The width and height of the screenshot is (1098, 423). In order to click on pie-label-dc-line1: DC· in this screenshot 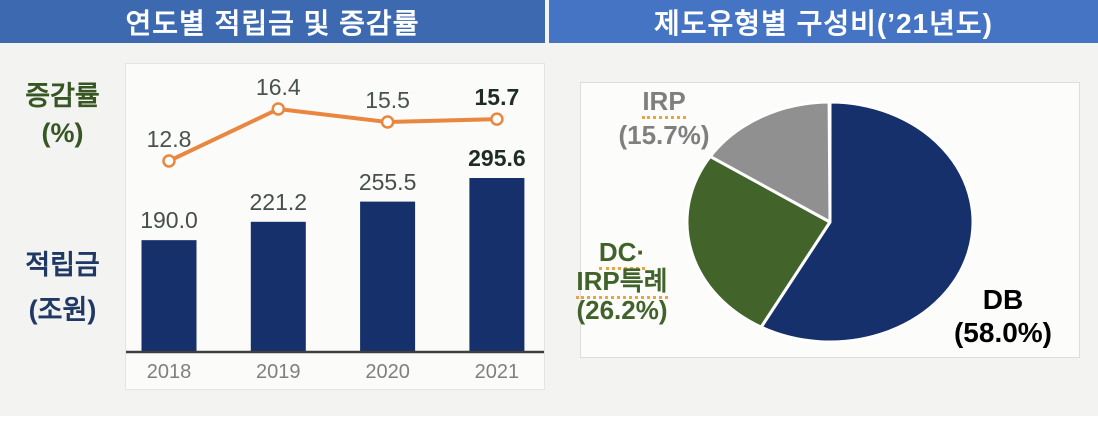, I will do `click(622, 253)`.